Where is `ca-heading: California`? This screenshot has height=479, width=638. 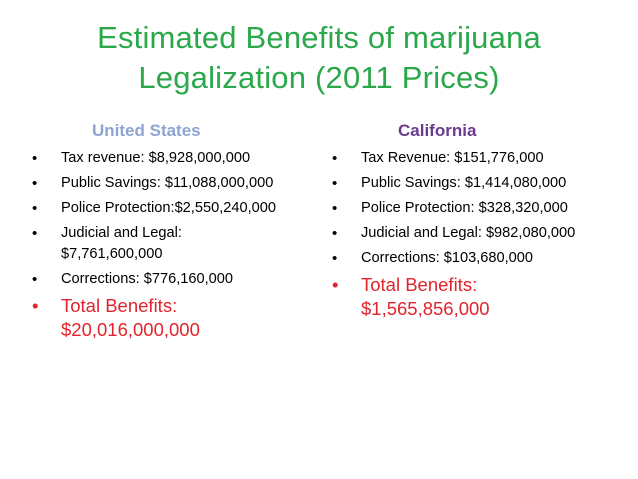
ca-heading: California is located at coordinates (437, 130).